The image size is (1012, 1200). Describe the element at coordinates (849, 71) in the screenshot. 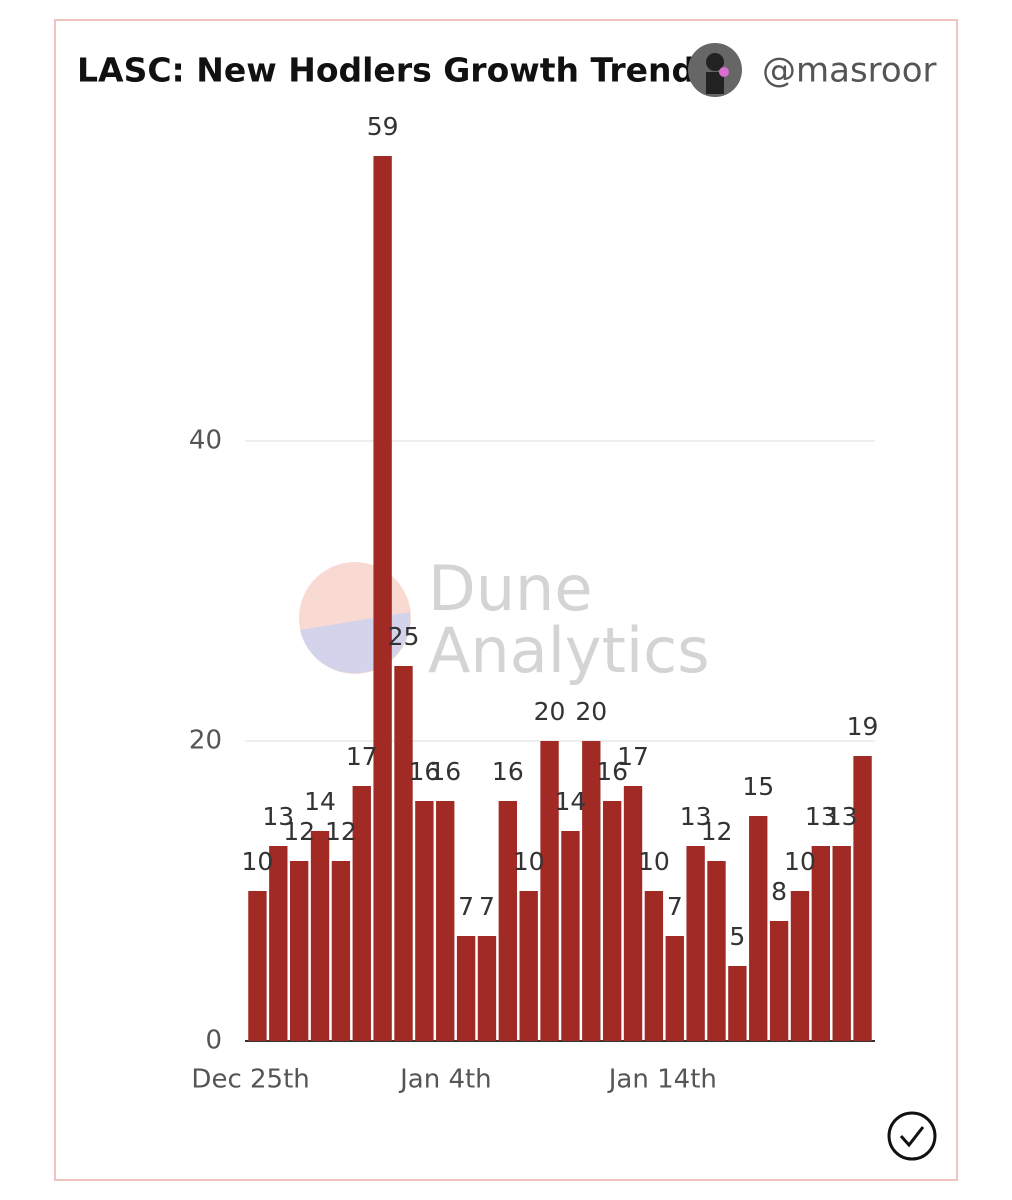

I see `author: @masroor` at that location.